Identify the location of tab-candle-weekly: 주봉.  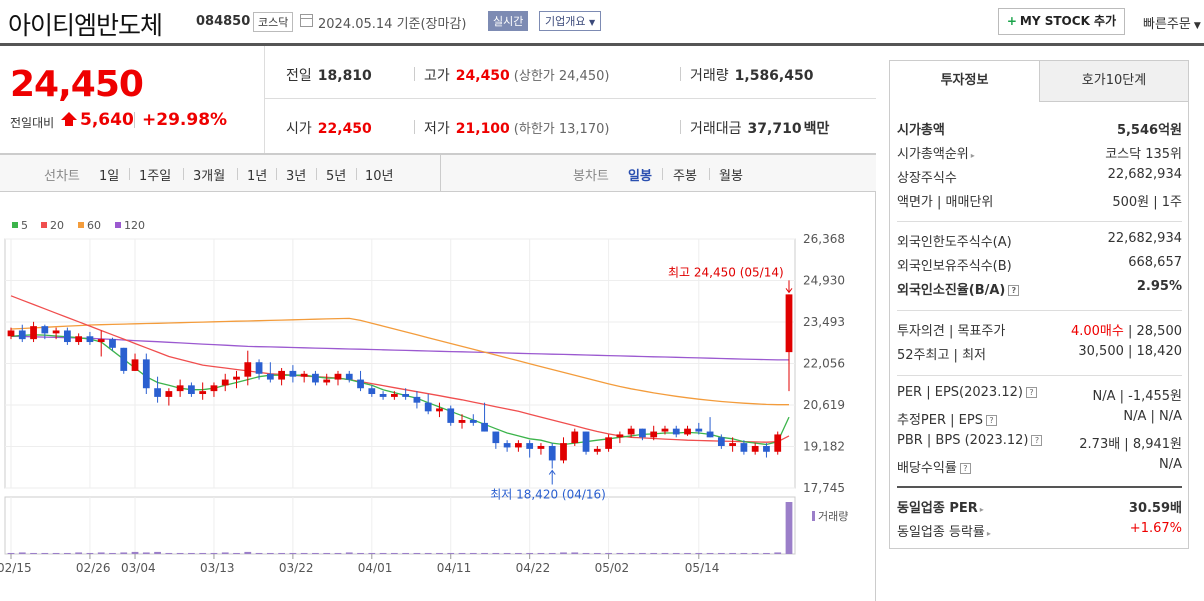
(685, 176).